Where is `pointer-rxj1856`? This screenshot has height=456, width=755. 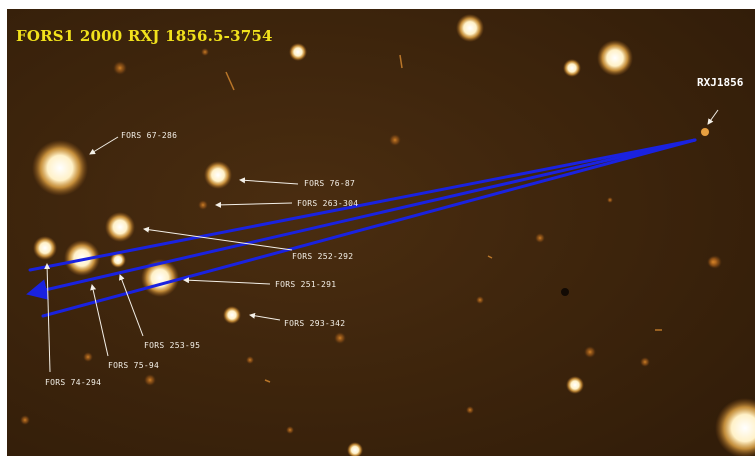
pointer-rxj1856 is located at coordinates (713, 117).